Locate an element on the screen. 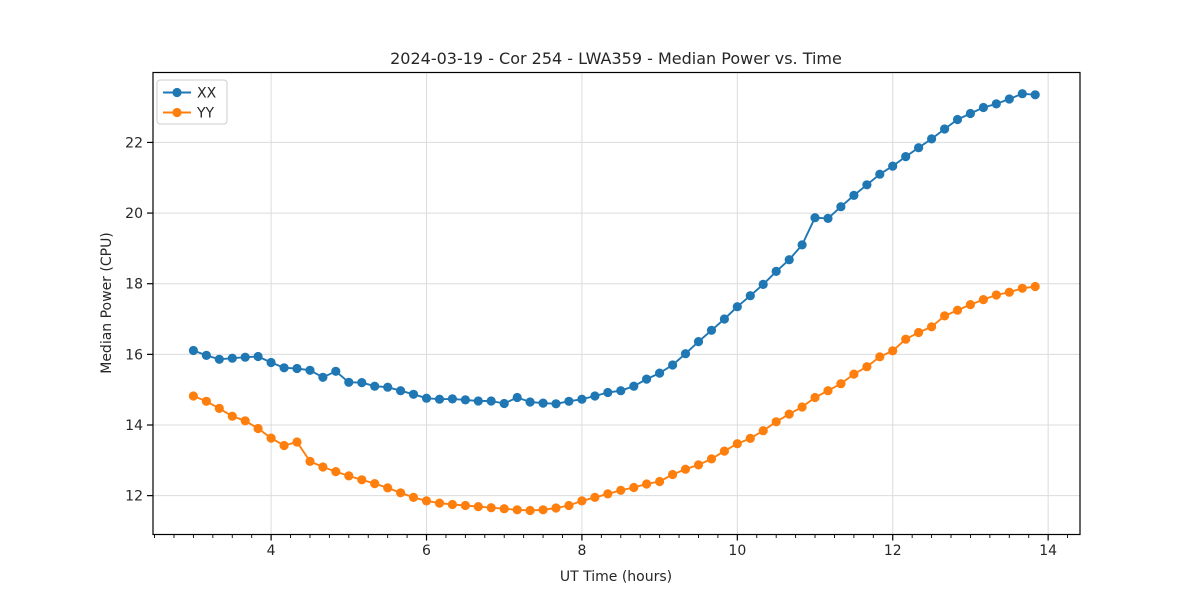 This screenshot has height=600, width=1200. x-tick-label: 10 is located at coordinates (737, 551).